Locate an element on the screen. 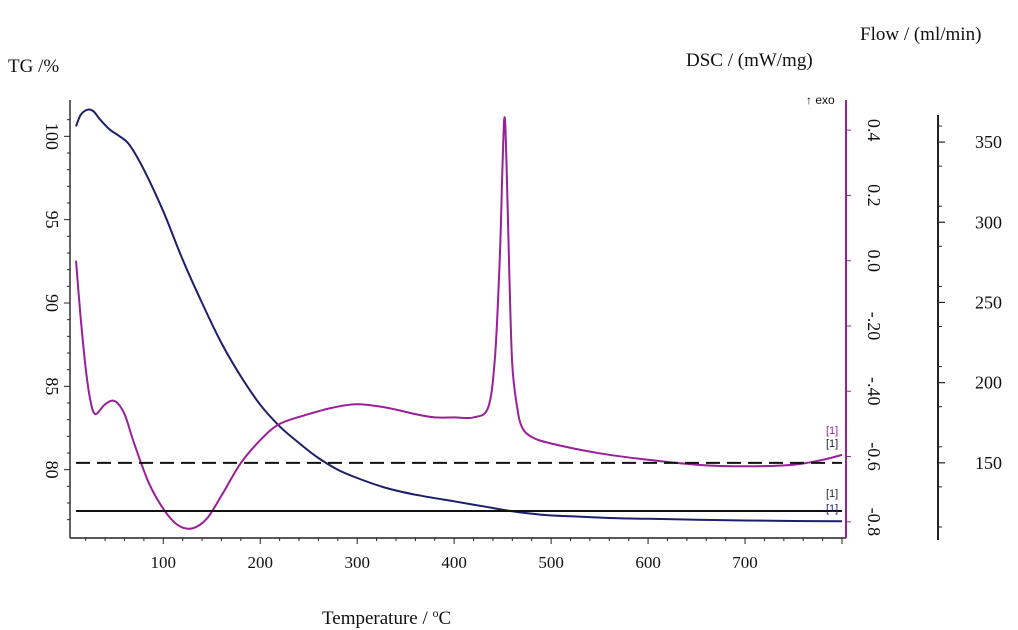 The height and width of the screenshot is (630, 1018). flow-tick-label: 200 is located at coordinates (988, 383).